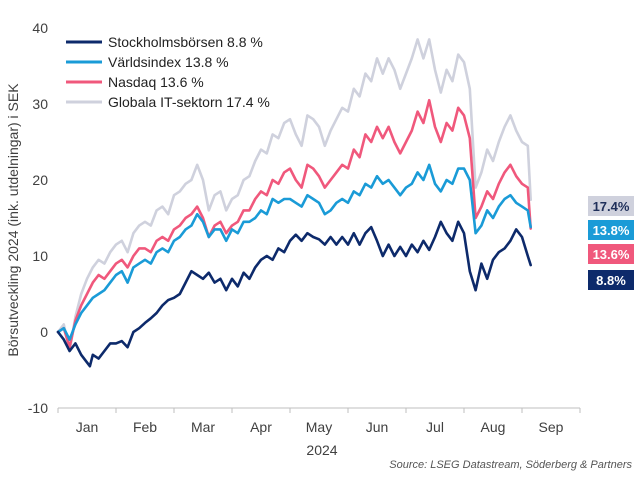 This screenshot has width=644, height=479. What do you see at coordinates (40, 256) in the screenshot?
I see `y-tick-label: 10` at bounding box center [40, 256].